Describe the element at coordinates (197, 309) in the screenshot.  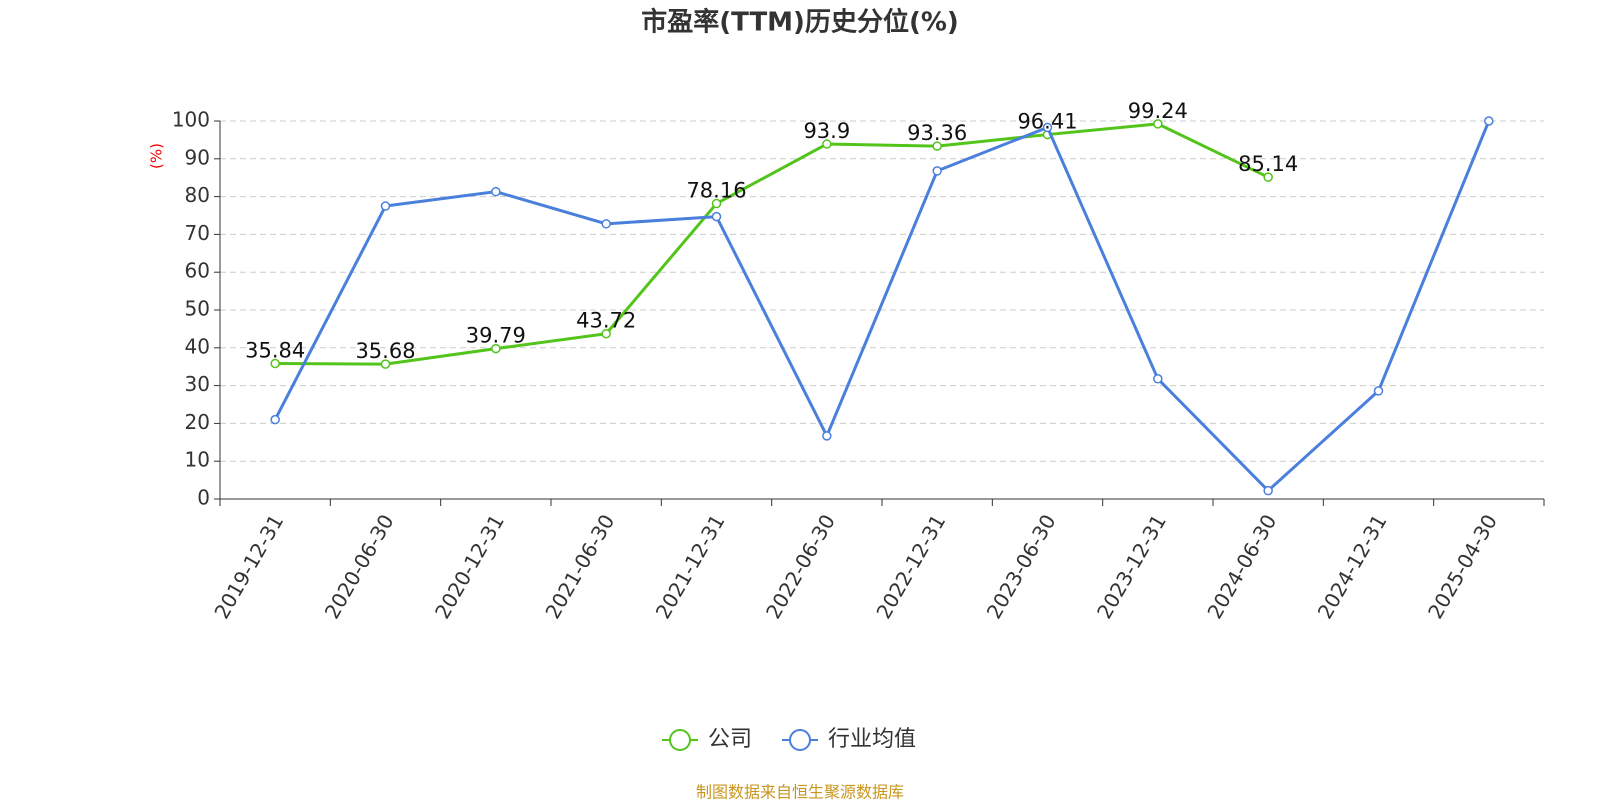
I see `y-tick-label: 50` at that location.